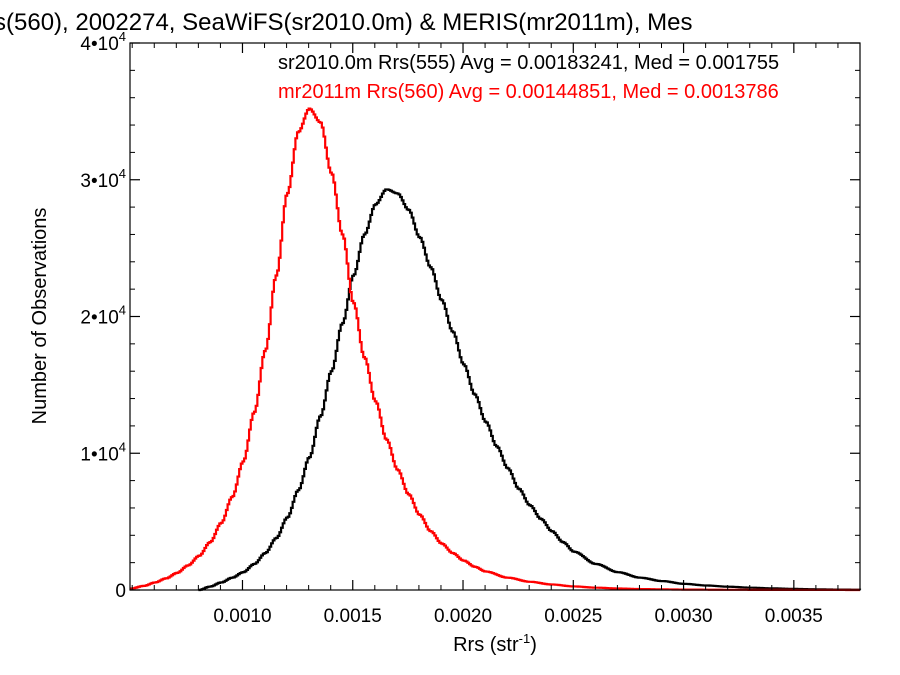 The height and width of the screenshot is (675, 900). I want to click on x-tick-label: 0.0015, so click(353, 616).